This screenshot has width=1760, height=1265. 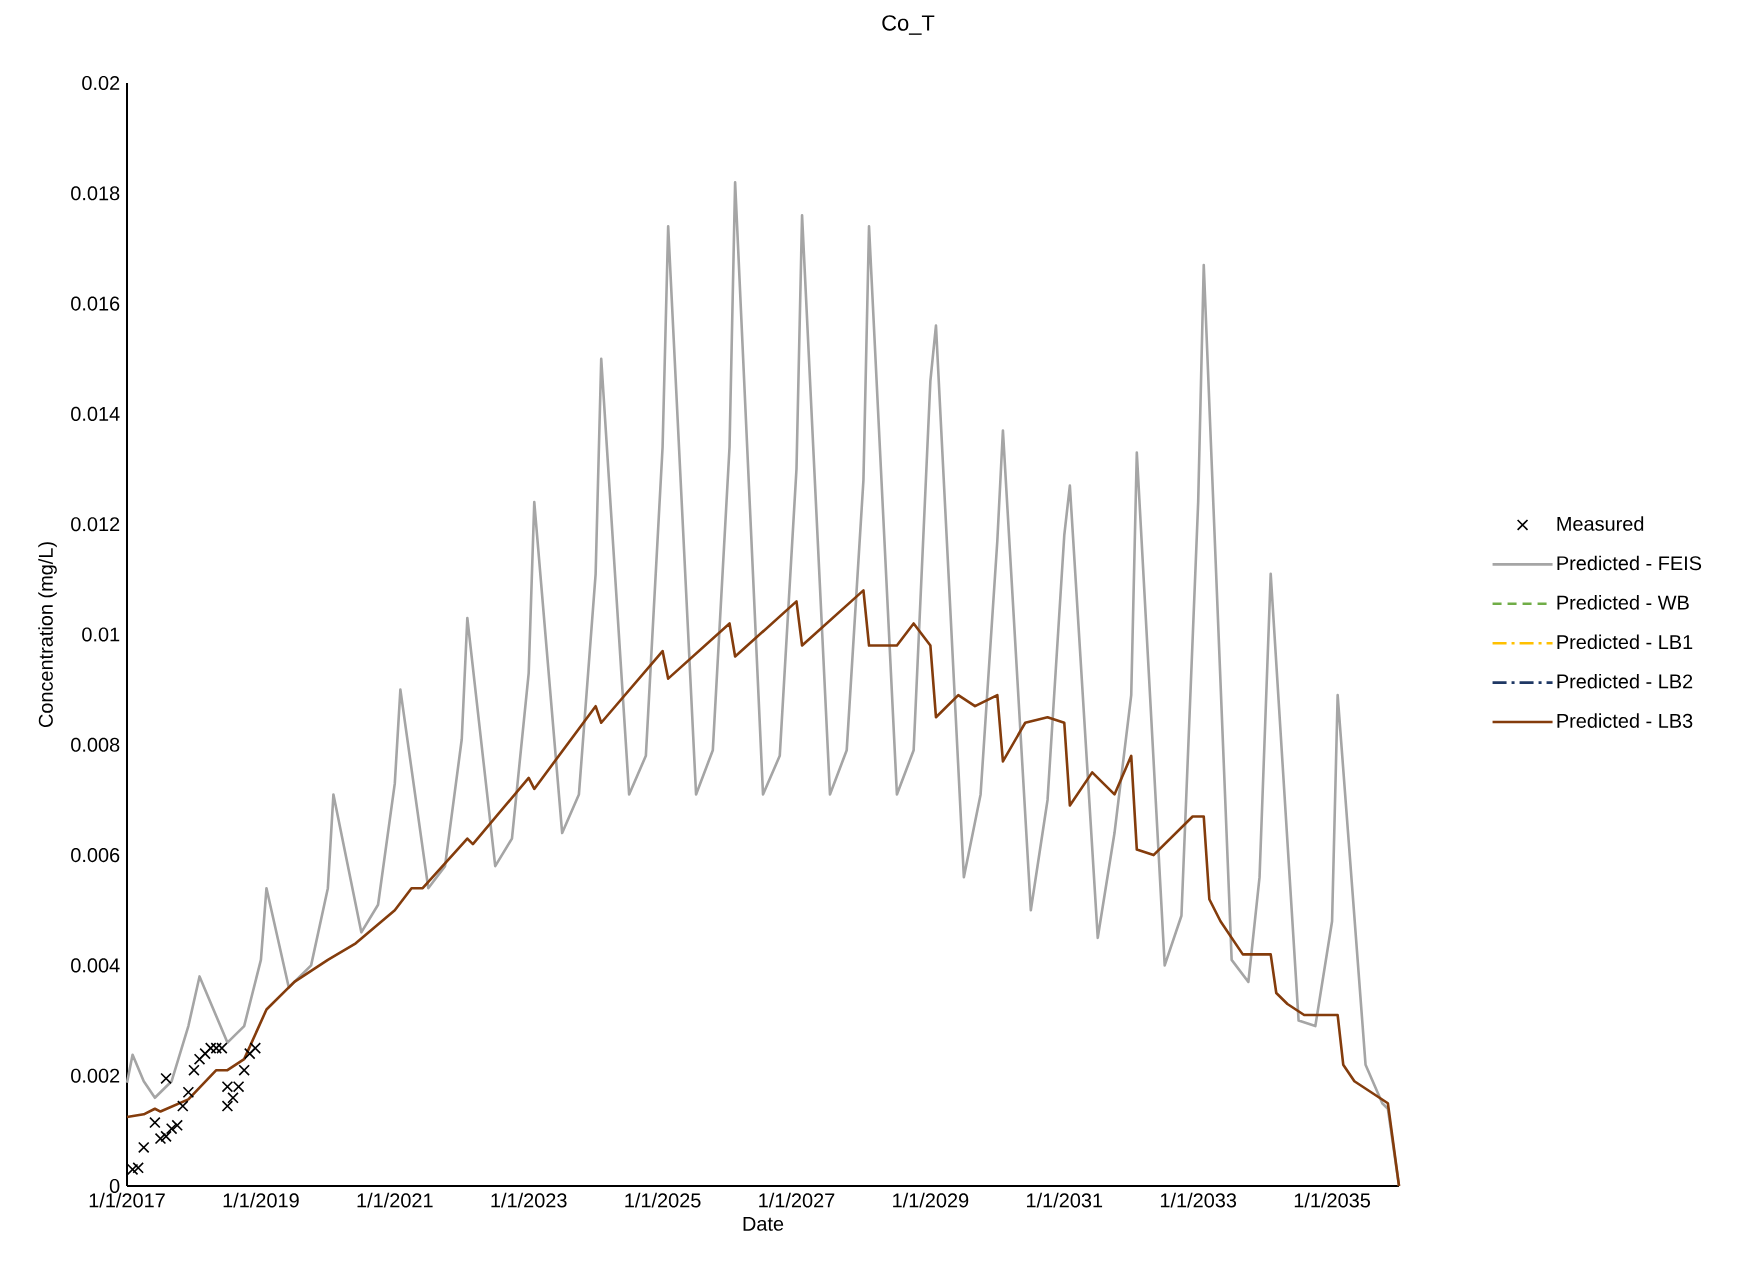 What do you see at coordinates (1625, 720) in the screenshot?
I see `legend-label: Predicted - LB3` at bounding box center [1625, 720].